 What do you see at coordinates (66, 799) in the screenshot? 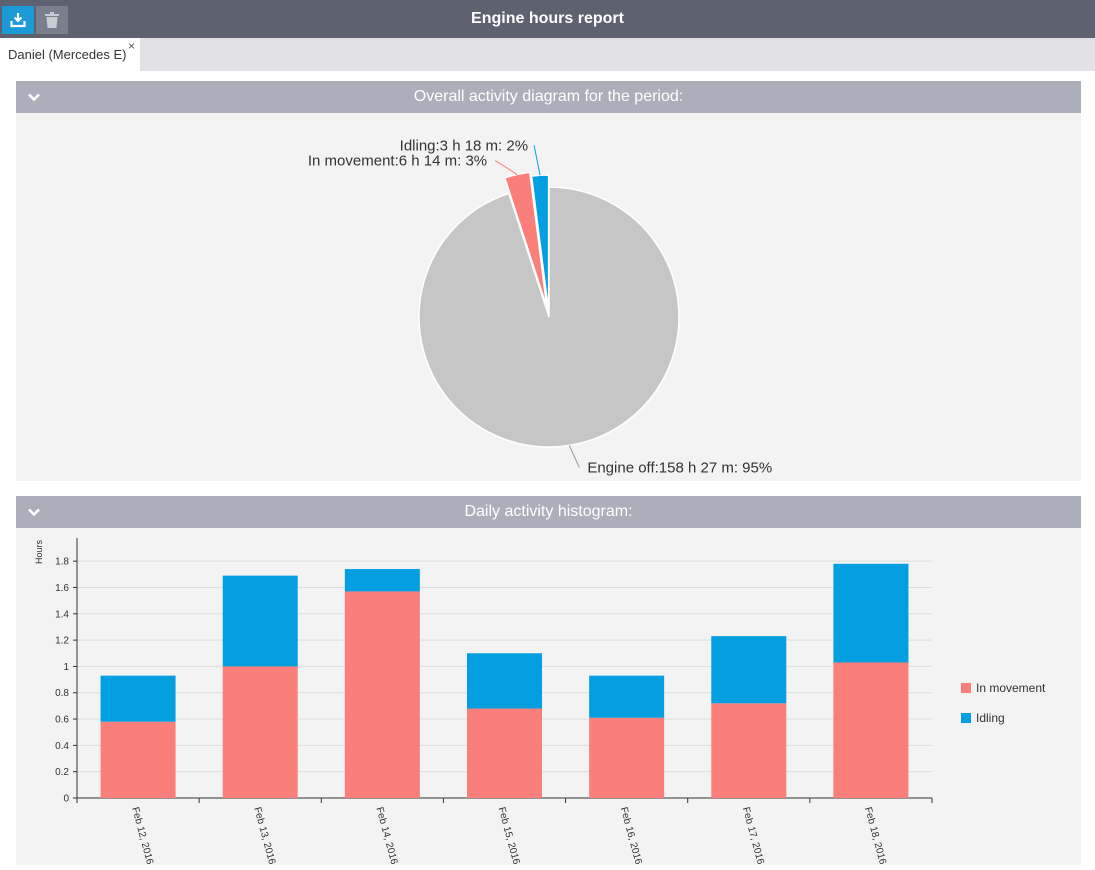
I see `y-tick-label: 0` at bounding box center [66, 799].